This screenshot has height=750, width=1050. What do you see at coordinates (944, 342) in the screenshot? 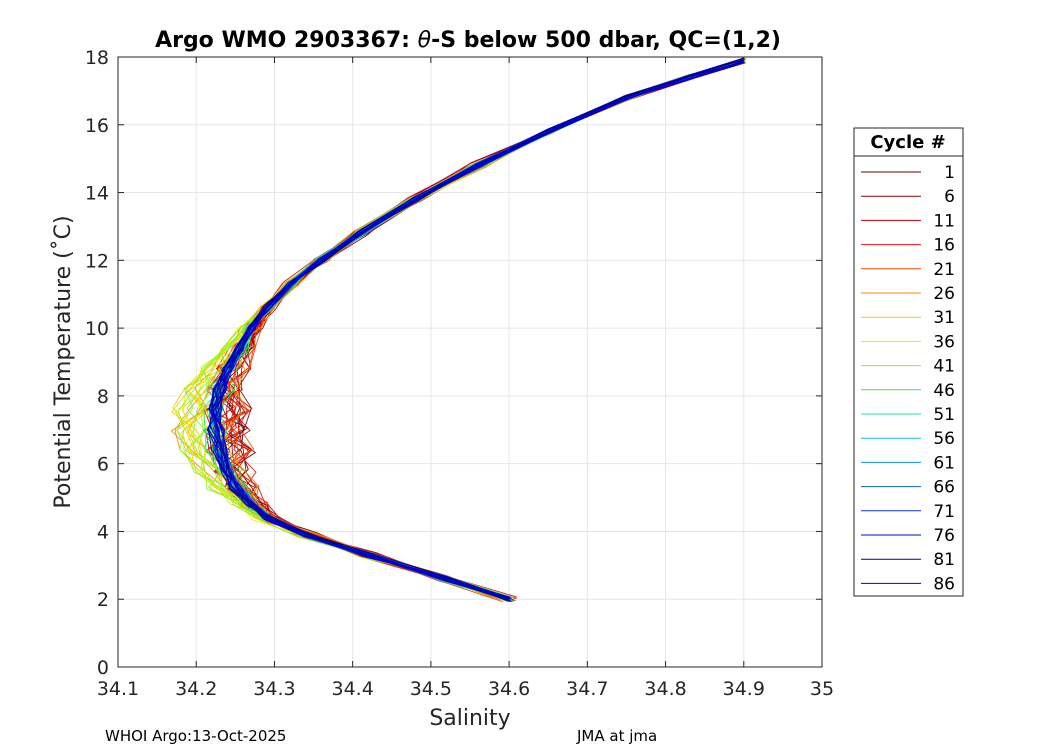
I see `legend-label: 36` at bounding box center [944, 342].